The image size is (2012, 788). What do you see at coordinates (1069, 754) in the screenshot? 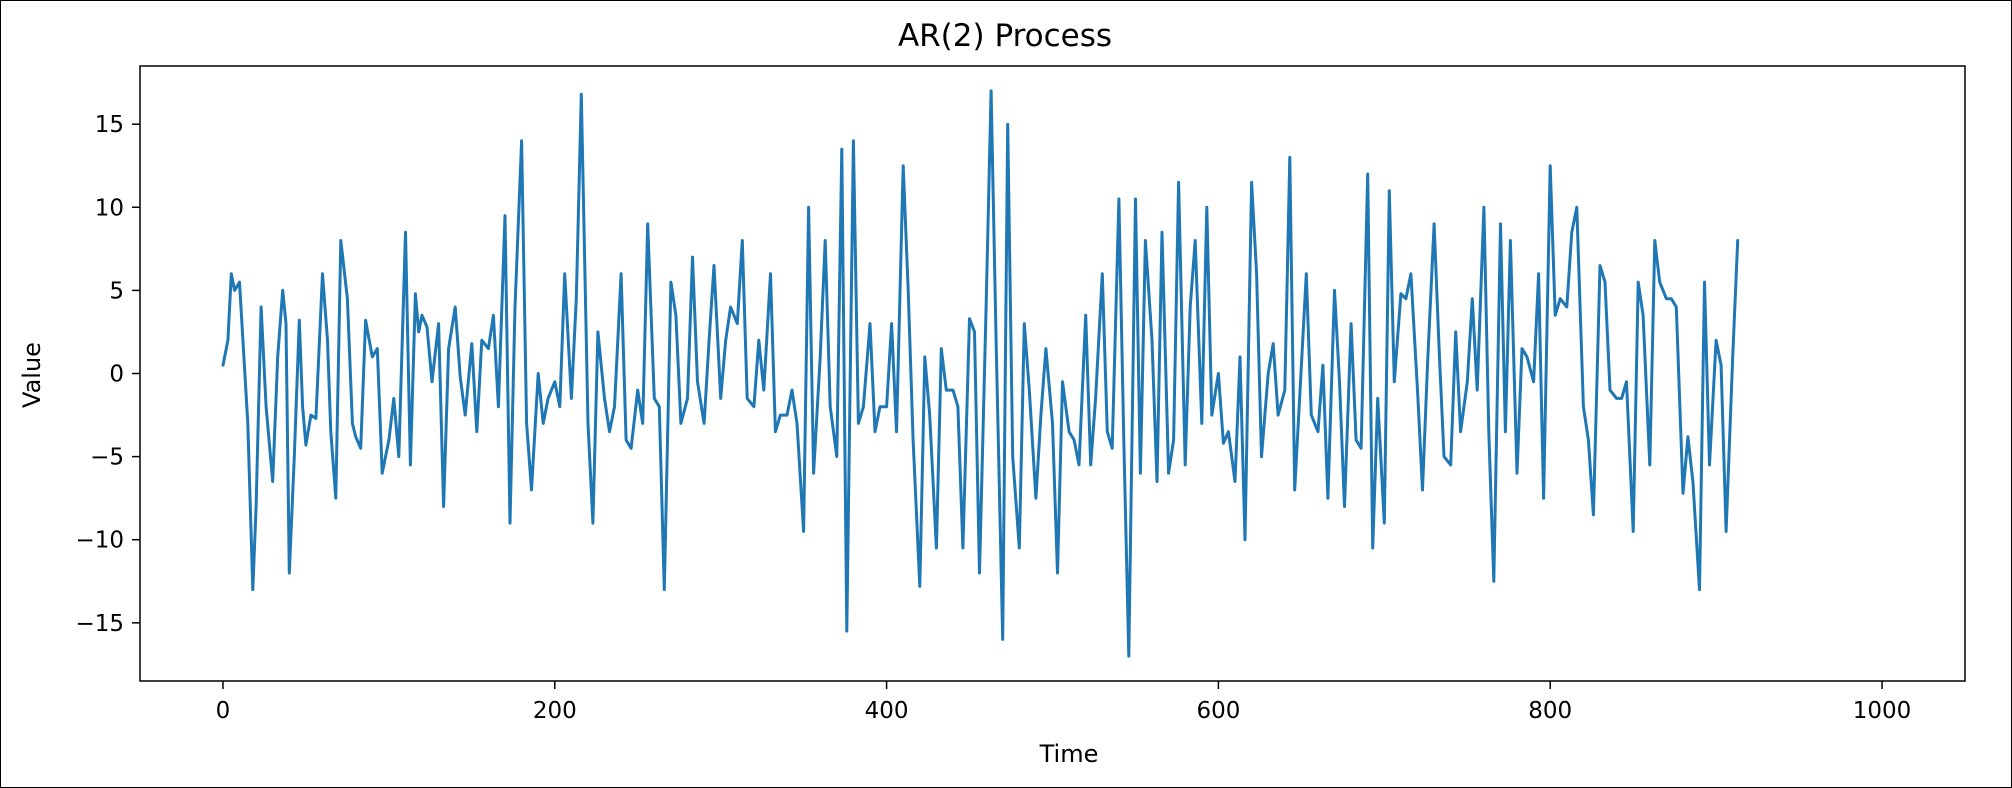
I see `x-axis-label: Time` at bounding box center [1069, 754].